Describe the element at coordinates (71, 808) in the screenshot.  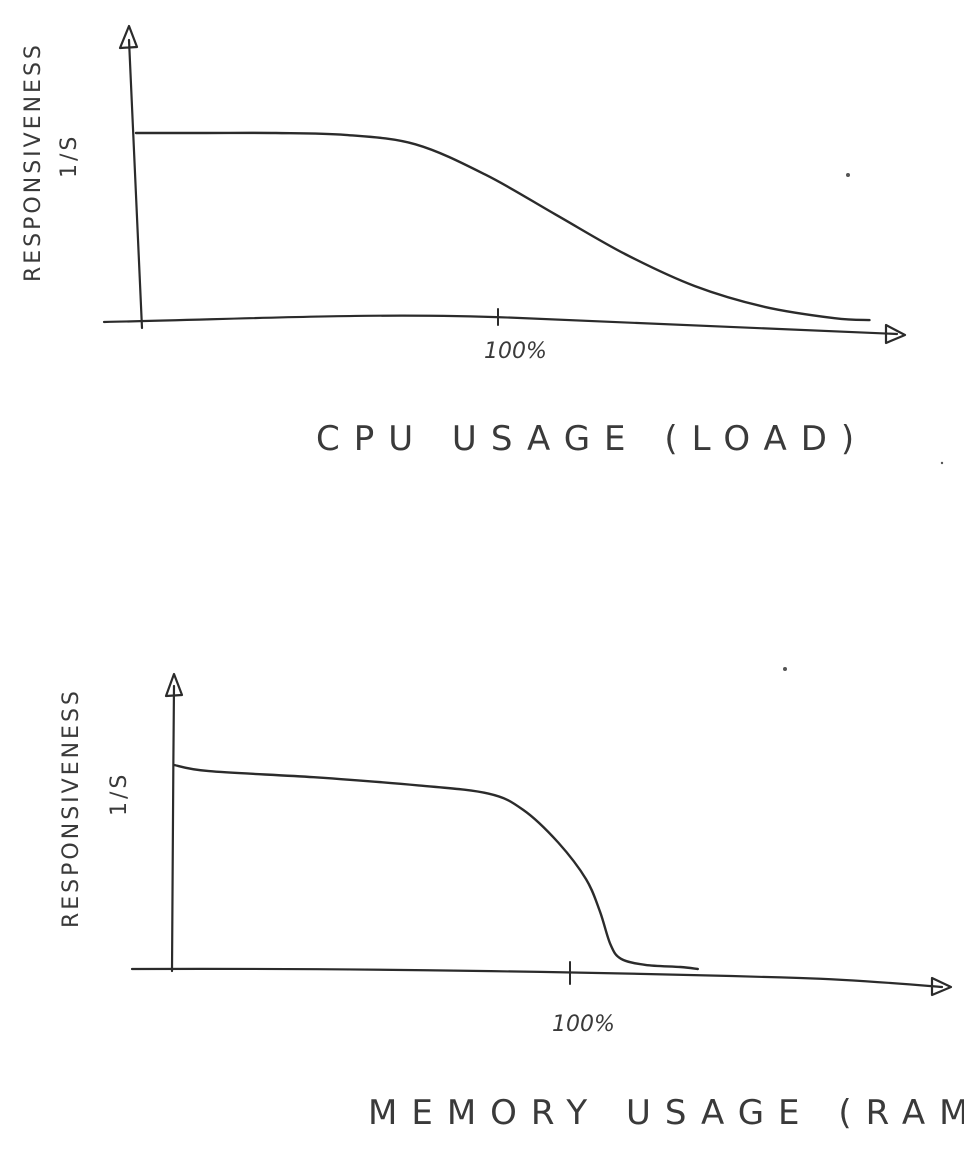
I see `memory-y-axis-title: RESPONSIVENESS` at that location.